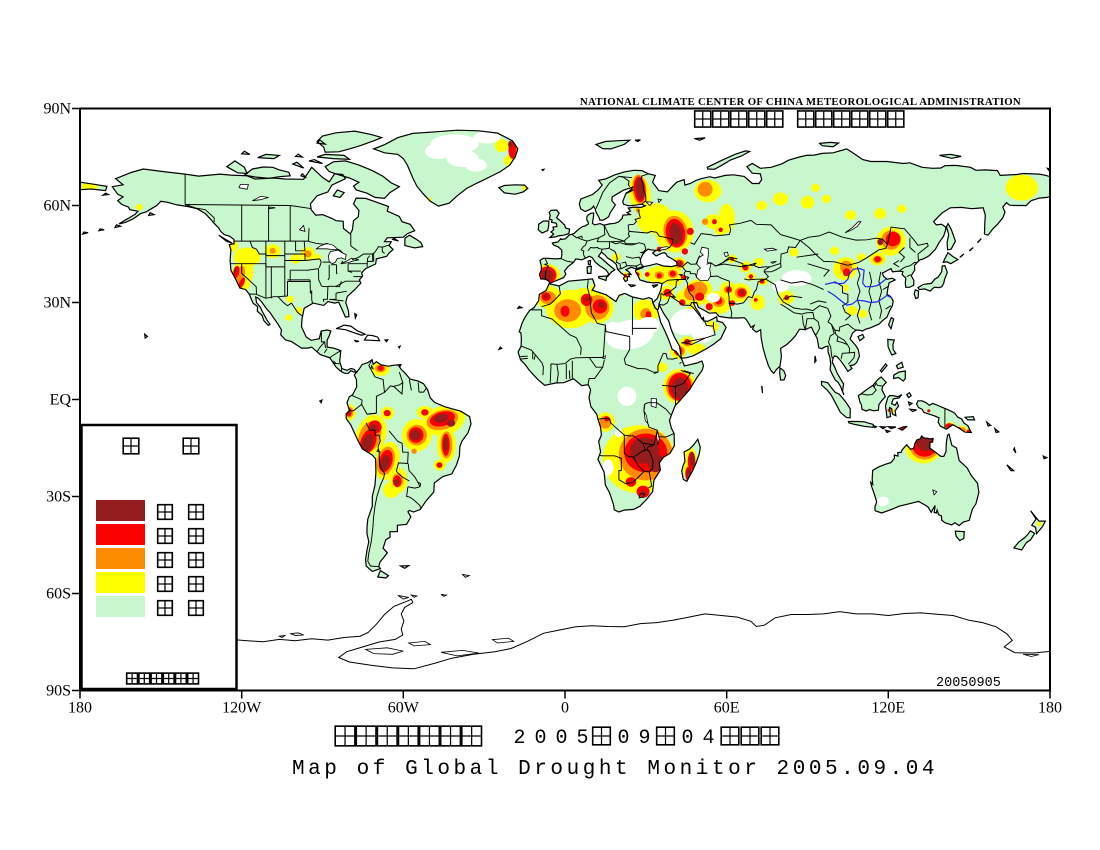 The height and width of the screenshot is (850, 1100). I want to click on svg-text: 2, so click(519, 738).